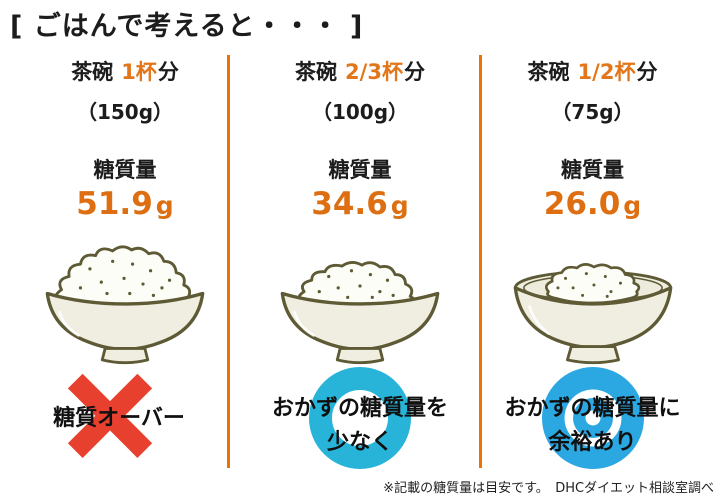 This screenshot has height=500, width=720. What do you see at coordinates (125, 112) in the screenshot?
I see `serving-weight: （150g）` at bounding box center [125, 112].